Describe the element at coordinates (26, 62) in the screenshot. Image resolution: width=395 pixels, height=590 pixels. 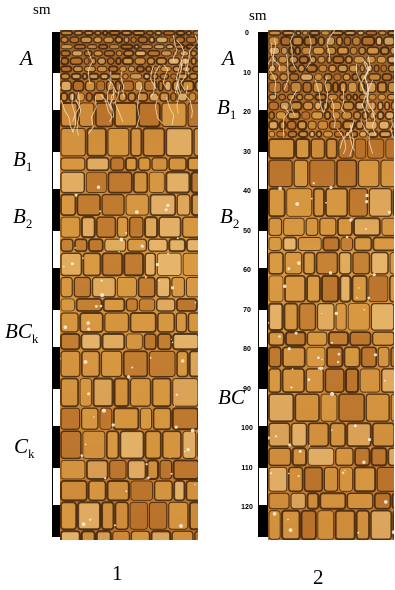
I see `horizon-label-A-1: A` at that location.